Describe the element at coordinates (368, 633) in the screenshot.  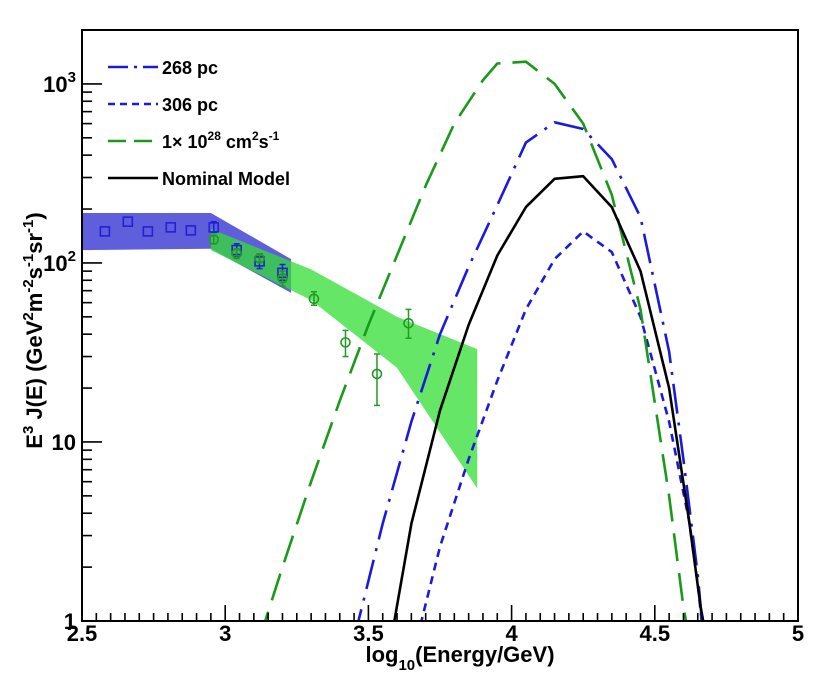
I see `x-tick-label: 3.5` at that location.